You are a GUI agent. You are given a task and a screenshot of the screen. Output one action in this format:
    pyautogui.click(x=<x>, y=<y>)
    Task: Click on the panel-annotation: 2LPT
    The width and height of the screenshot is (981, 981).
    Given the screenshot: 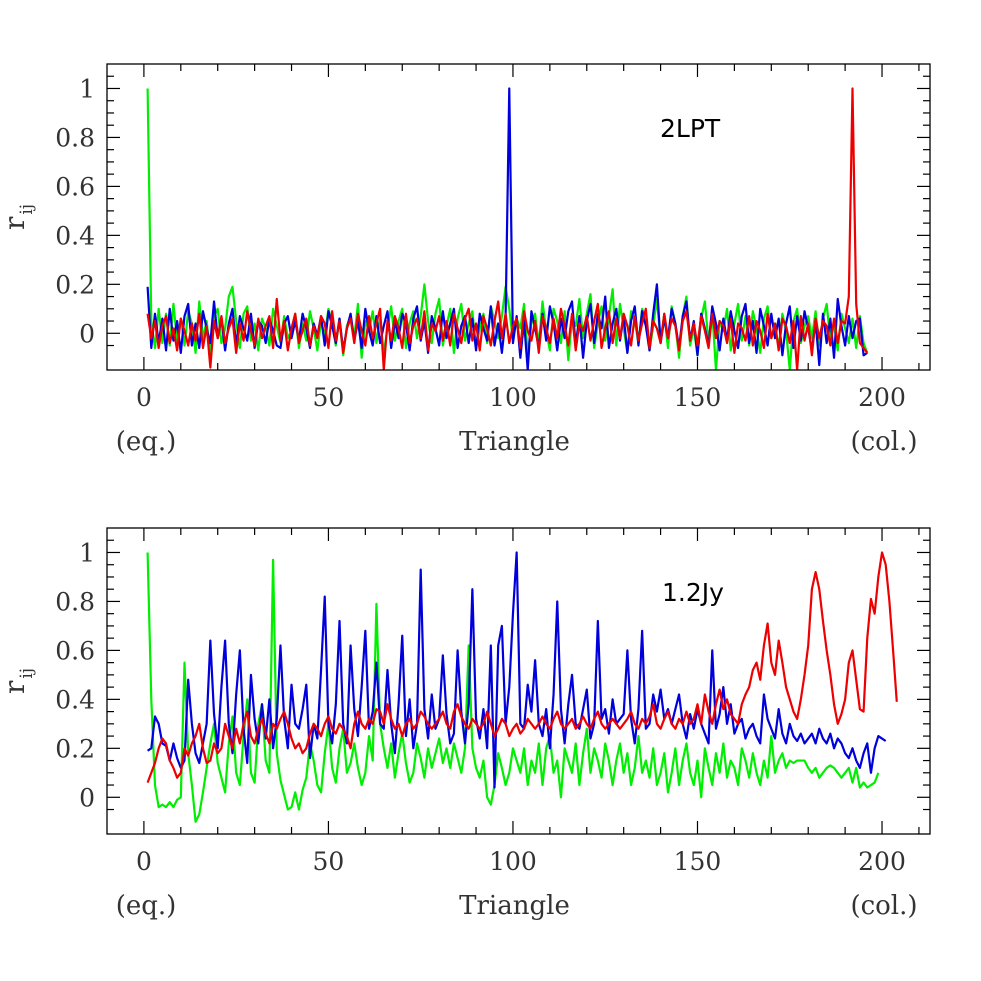 What is the action you would take?
    pyautogui.click(x=690, y=128)
    